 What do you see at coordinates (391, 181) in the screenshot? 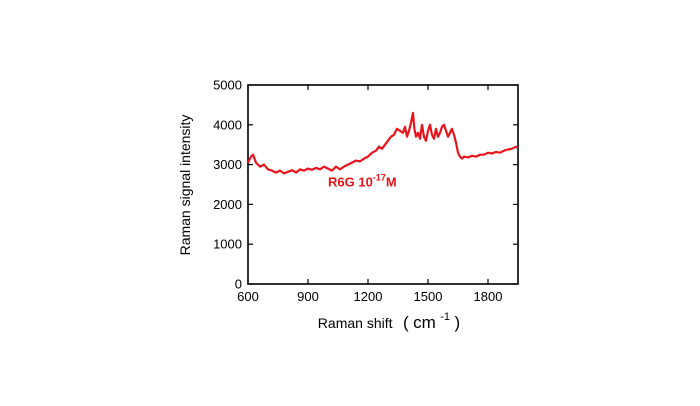
I see `annotation-suffix: M` at bounding box center [391, 181].